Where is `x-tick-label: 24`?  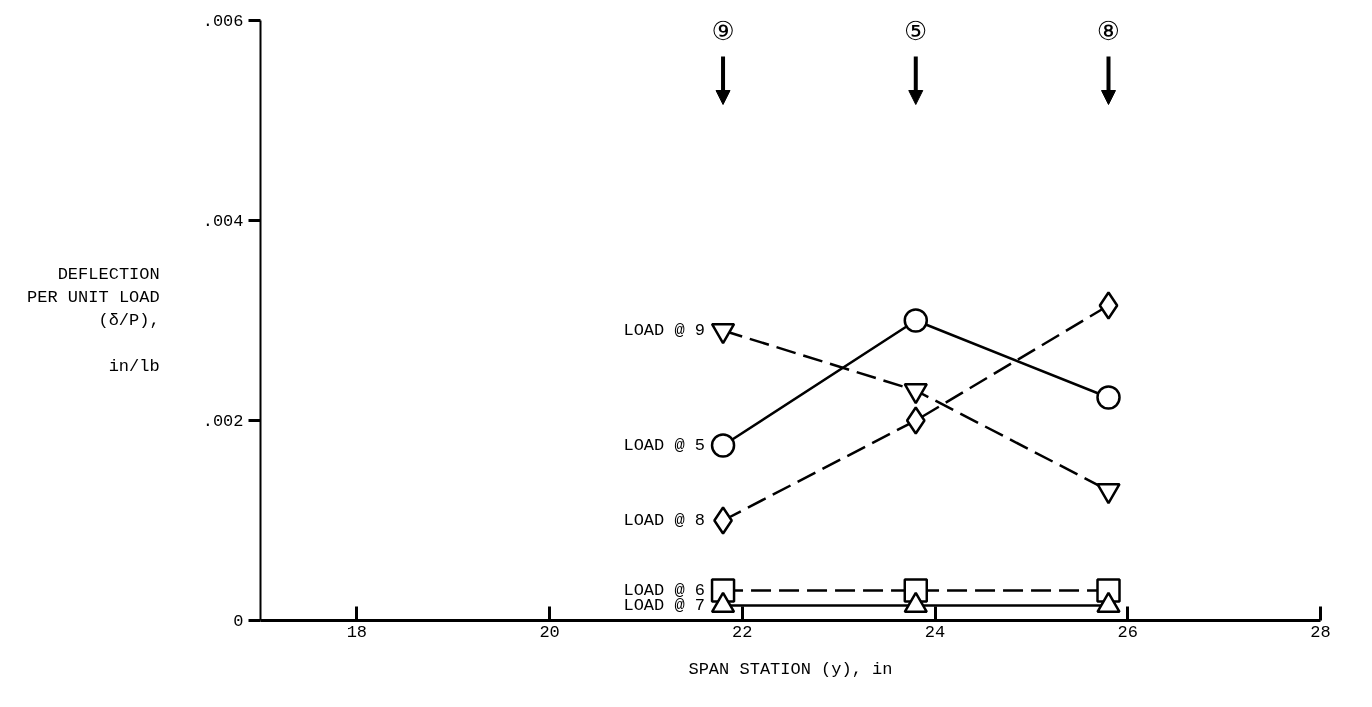
x-tick-label: 24 is located at coordinates (935, 632).